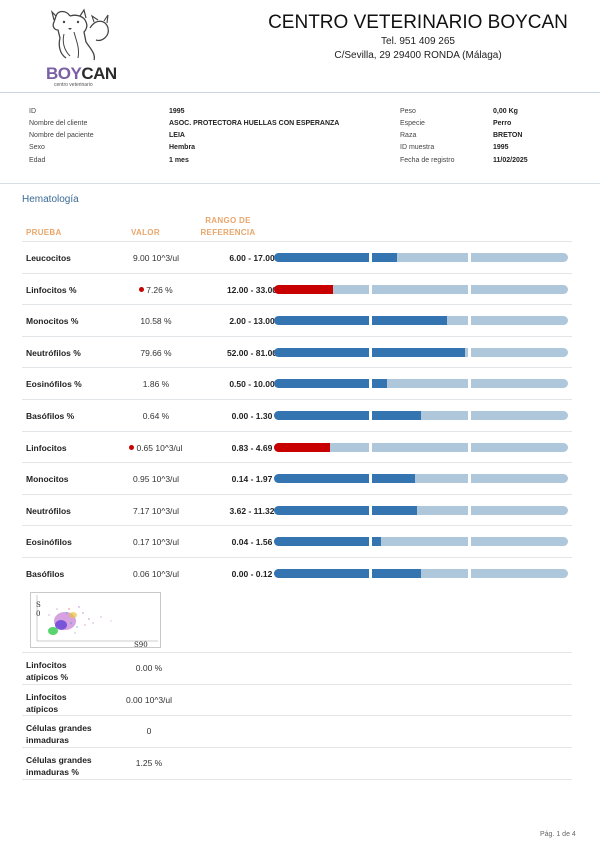 This screenshot has height=849, width=600. I want to click on logo-subtitle: centro veterinario, so click(73, 85).